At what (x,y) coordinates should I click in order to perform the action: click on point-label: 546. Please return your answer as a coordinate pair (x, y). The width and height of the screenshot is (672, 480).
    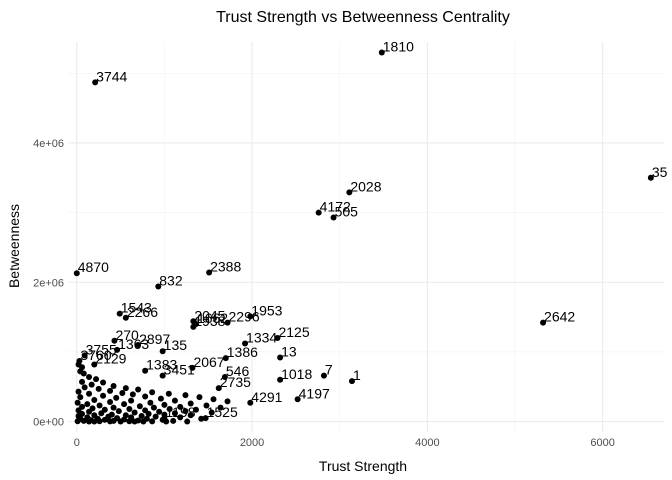
    Looking at the image, I should click on (238, 371).